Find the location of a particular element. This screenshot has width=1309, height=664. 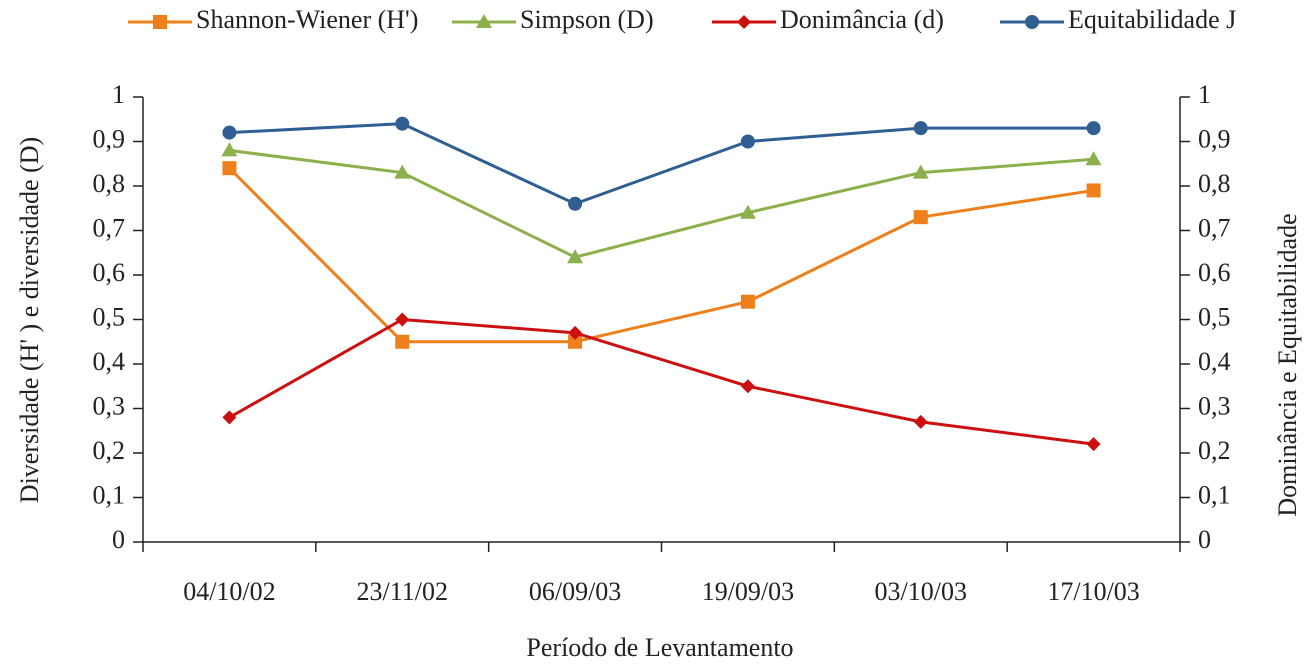

y-tick-label: 1 is located at coordinates (118, 94).